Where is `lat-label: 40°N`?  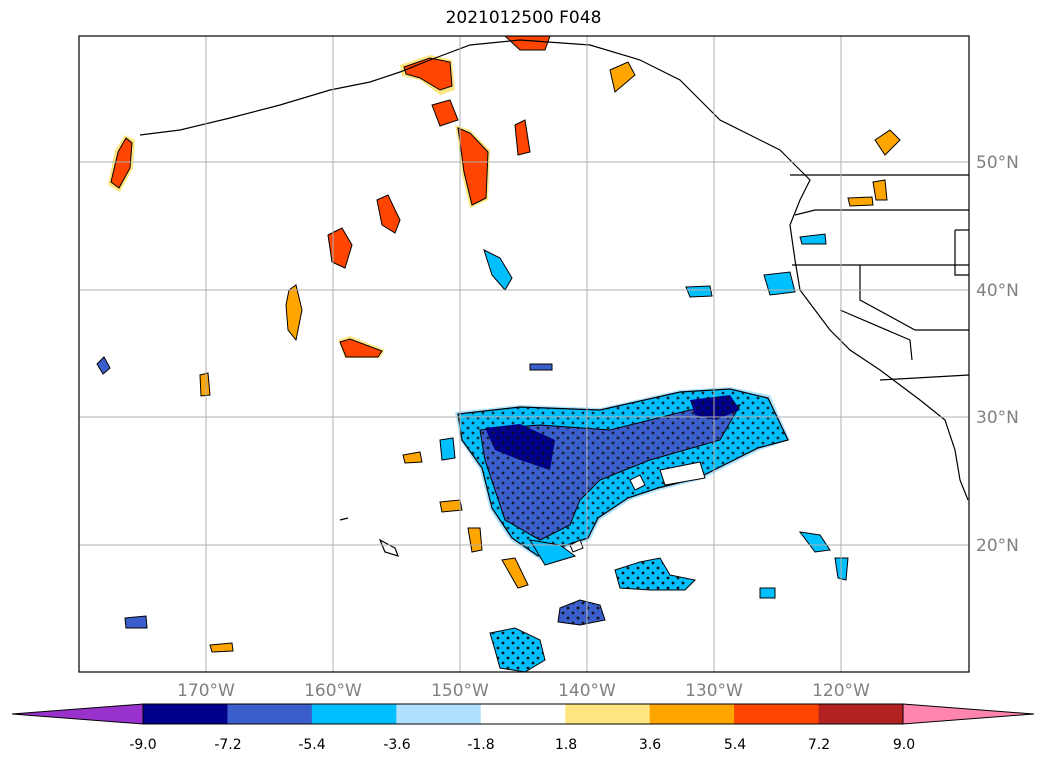
lat-label: 40°N is located at coordinates (997, 291).